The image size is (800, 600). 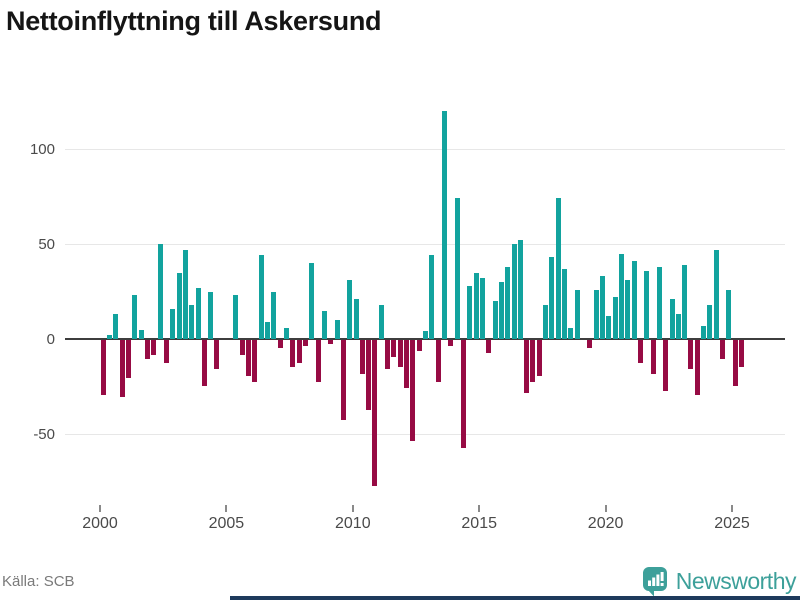 What do you see at coordinates (353, 523) in the screenshot?
I see `x-axis-tick-label: 2010` at bounding box center [353, 523].